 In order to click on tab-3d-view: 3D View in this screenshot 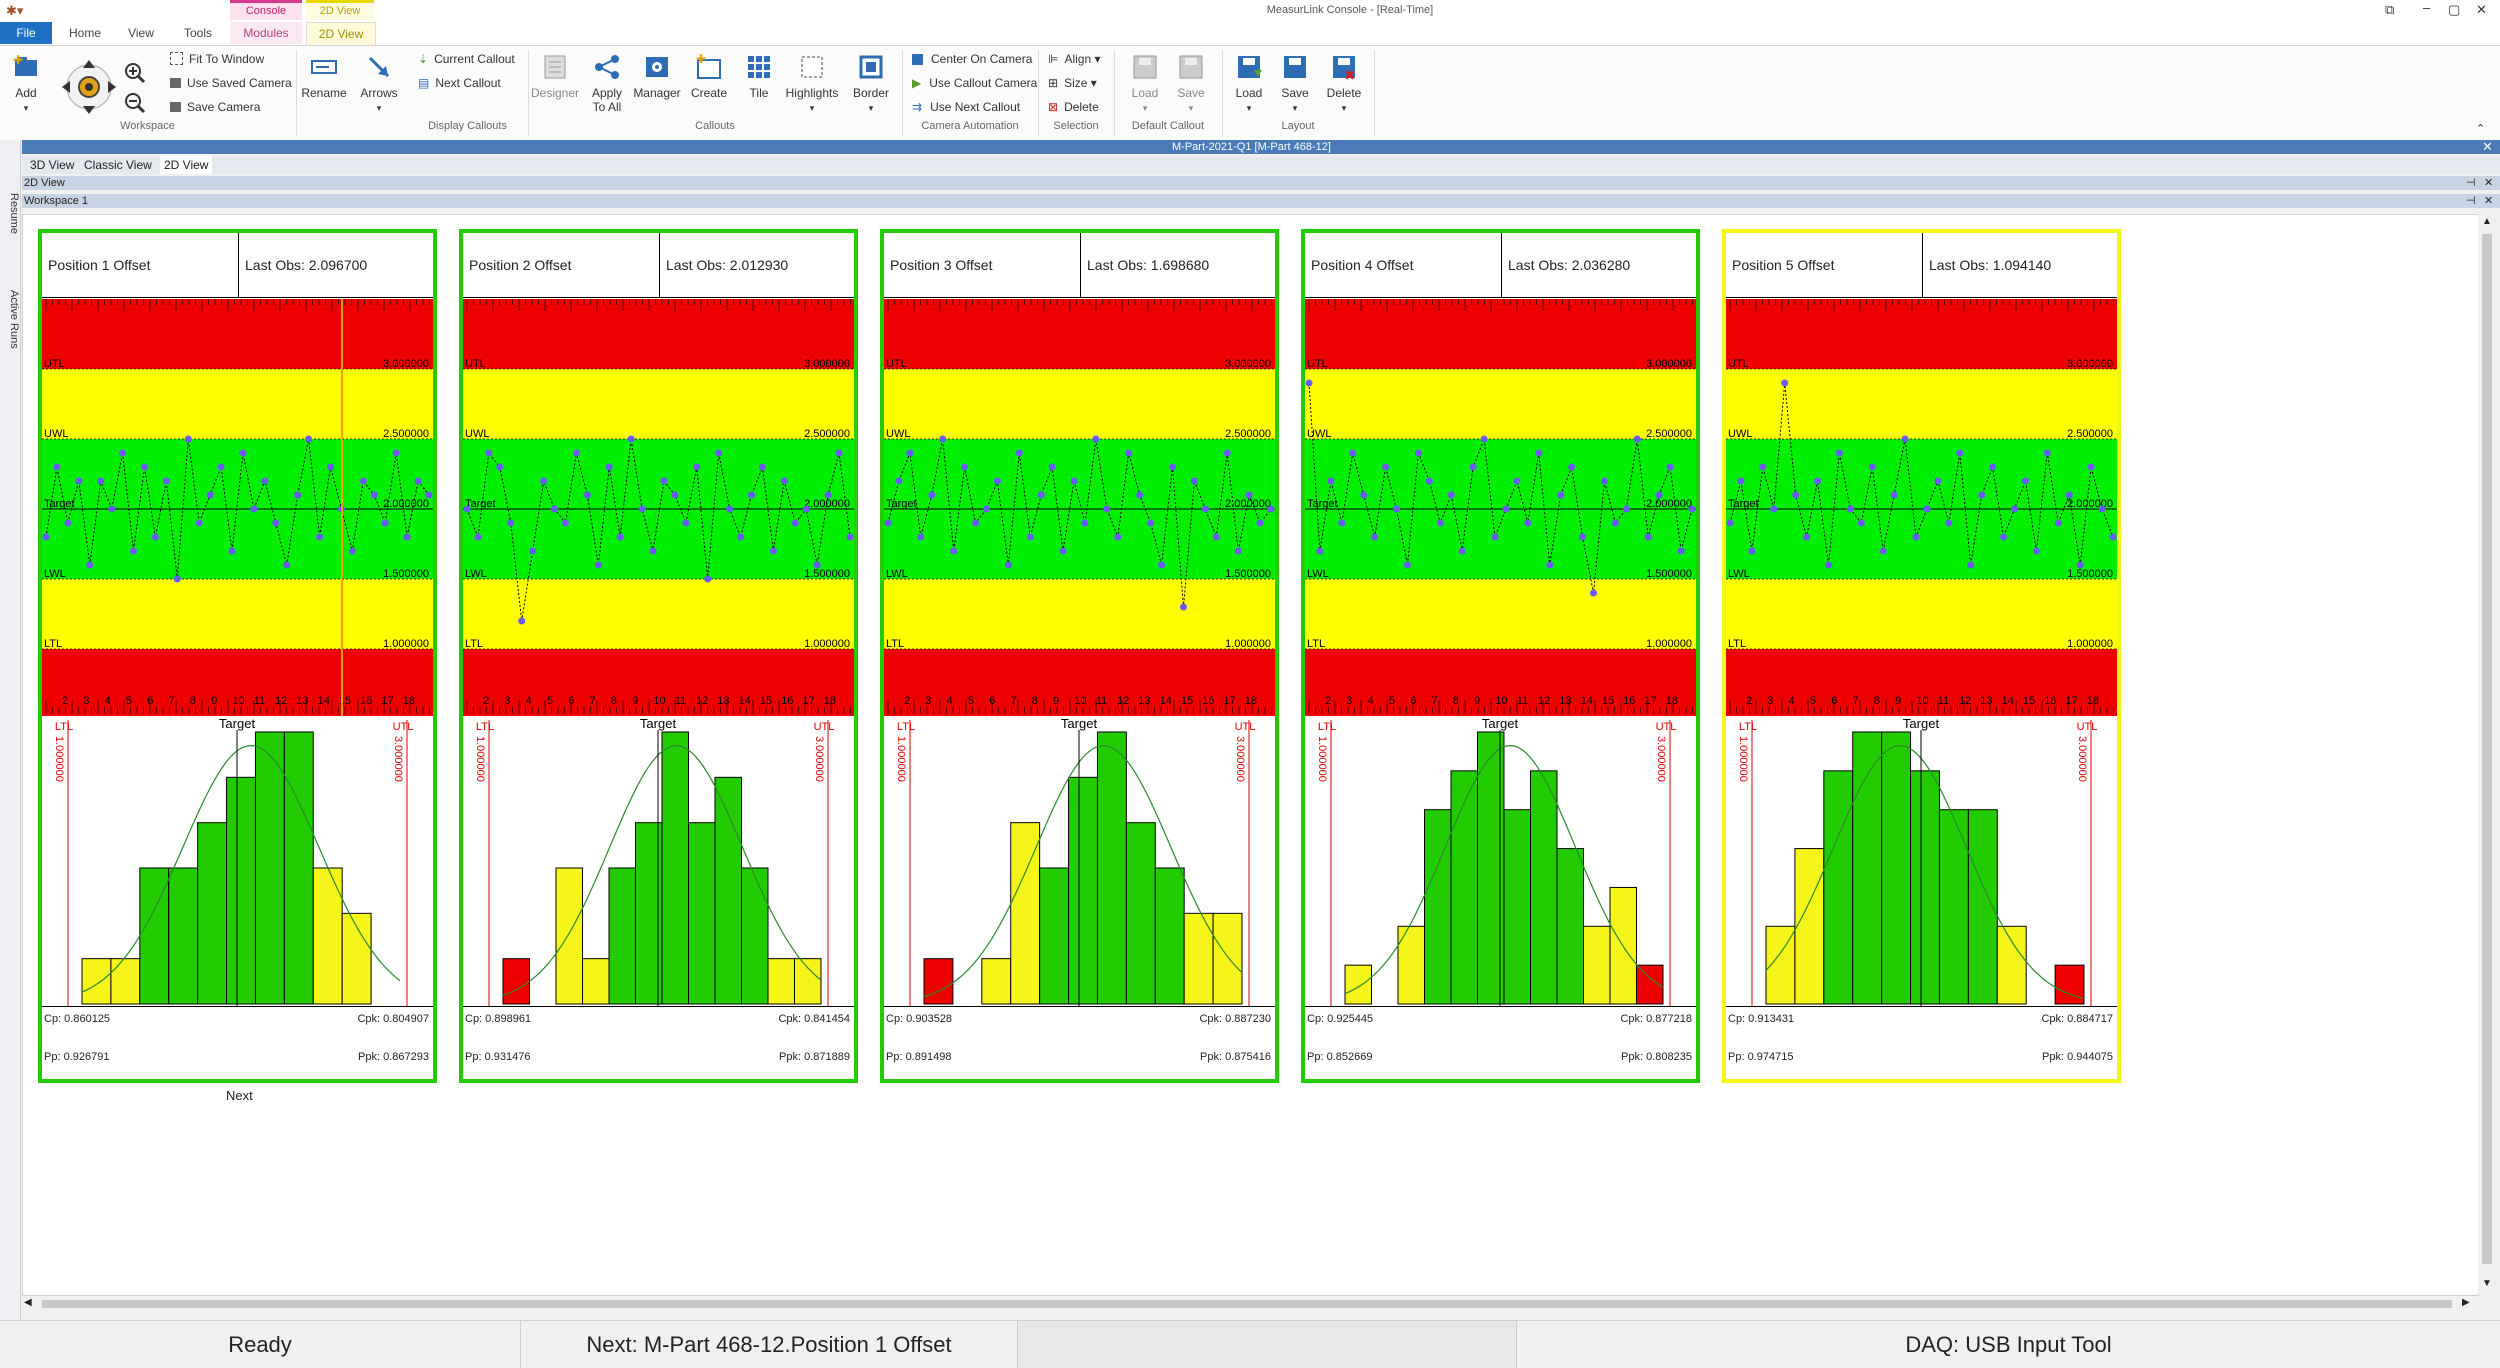, I will do `click(52, 165)`.